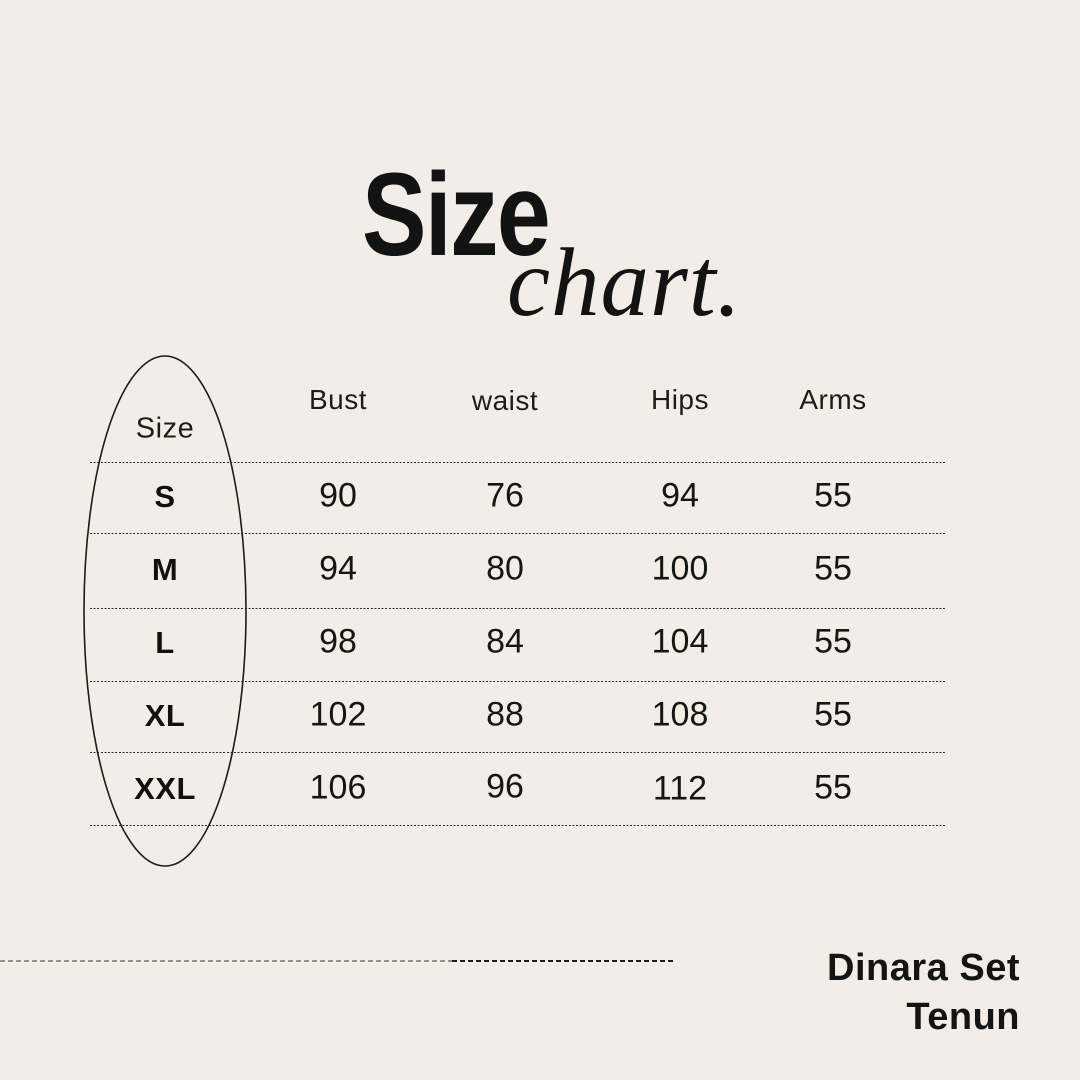 The image size is (1080, 1080). What do you see at coordinates (505, 568) in the screenshot?
I see `row-m-waist: 80` at bounding box center [505, 568].